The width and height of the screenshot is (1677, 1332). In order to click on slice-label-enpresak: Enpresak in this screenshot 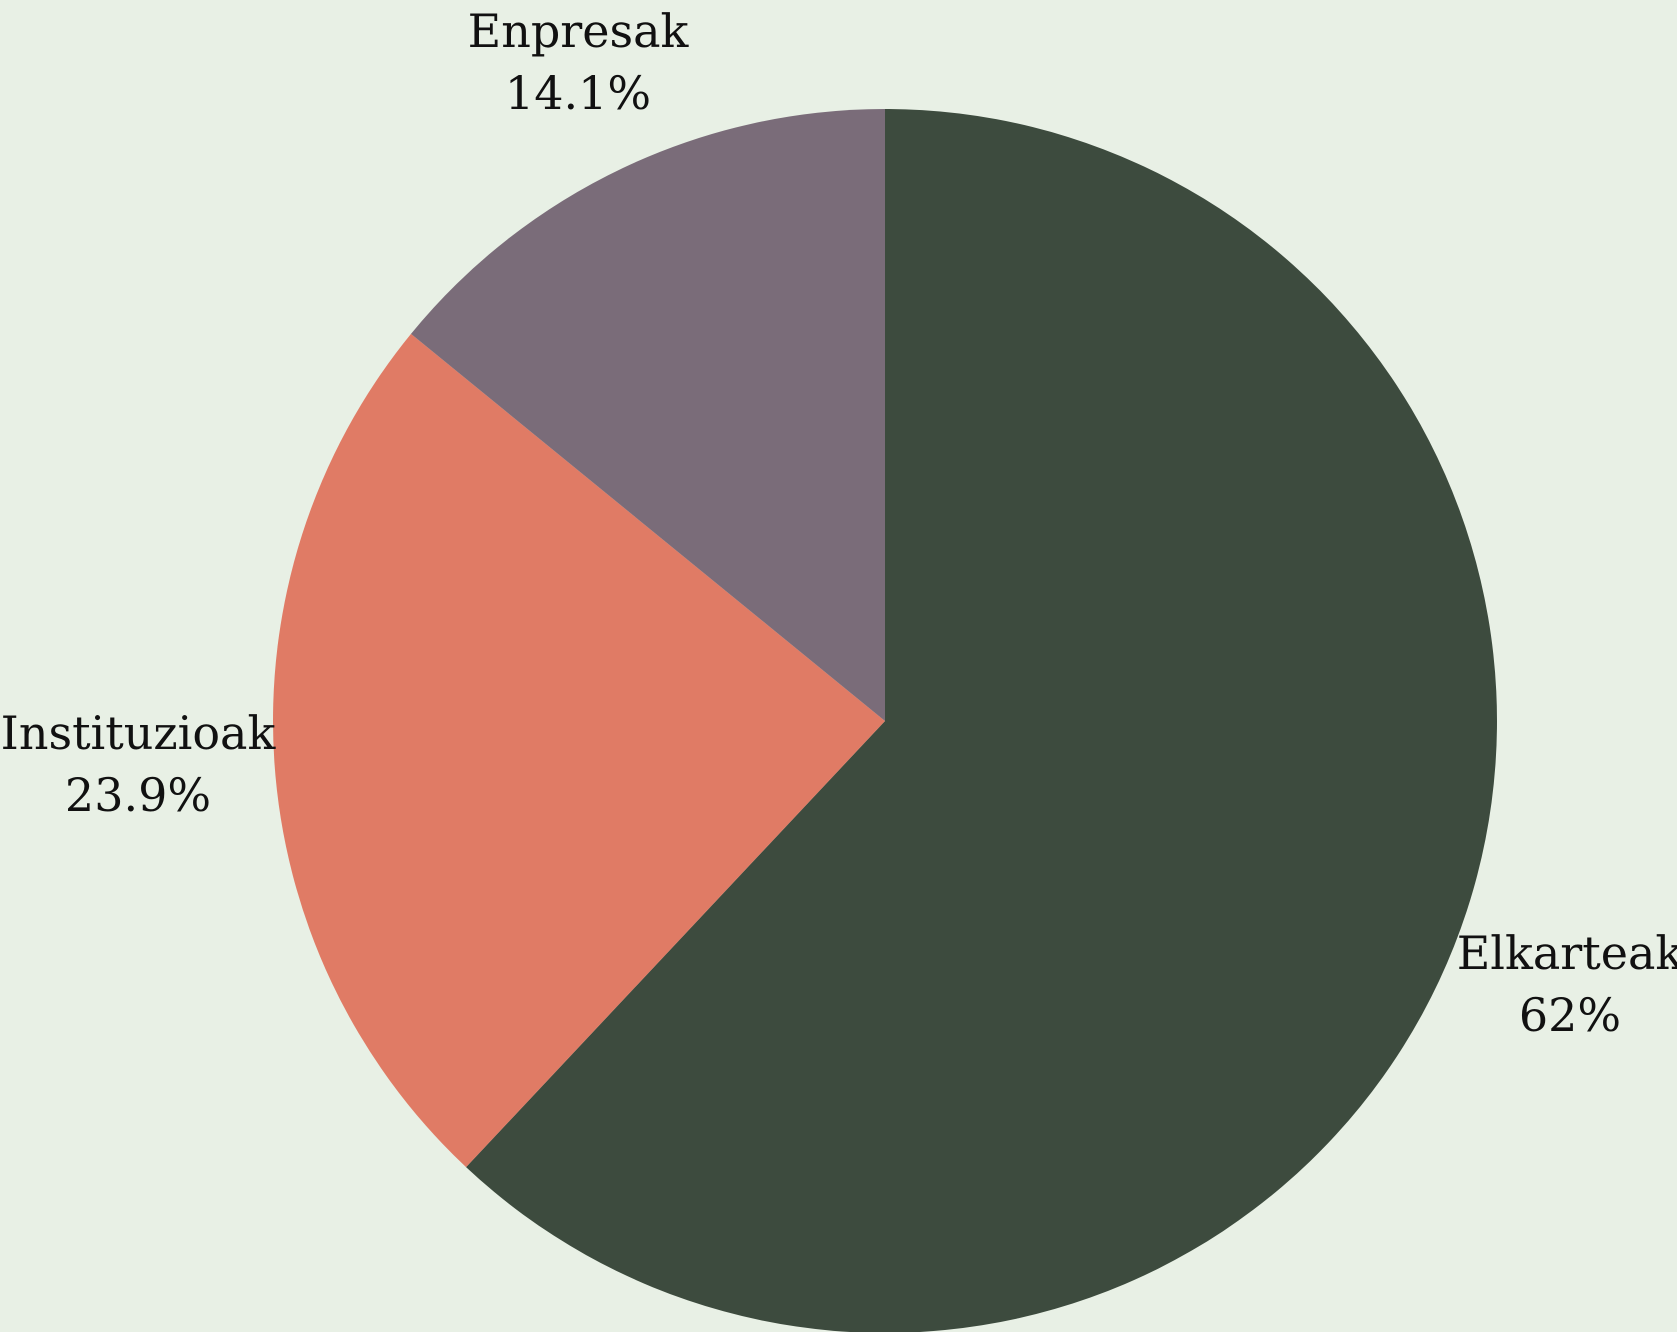, I will do `click(579, 31)`.